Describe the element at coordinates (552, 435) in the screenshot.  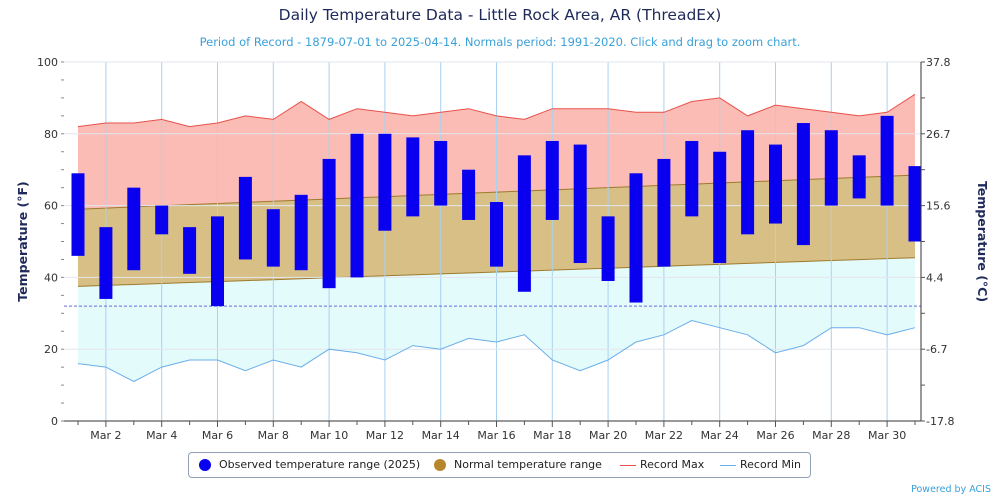
I see `x-tick-label: Mar 18` at that location.